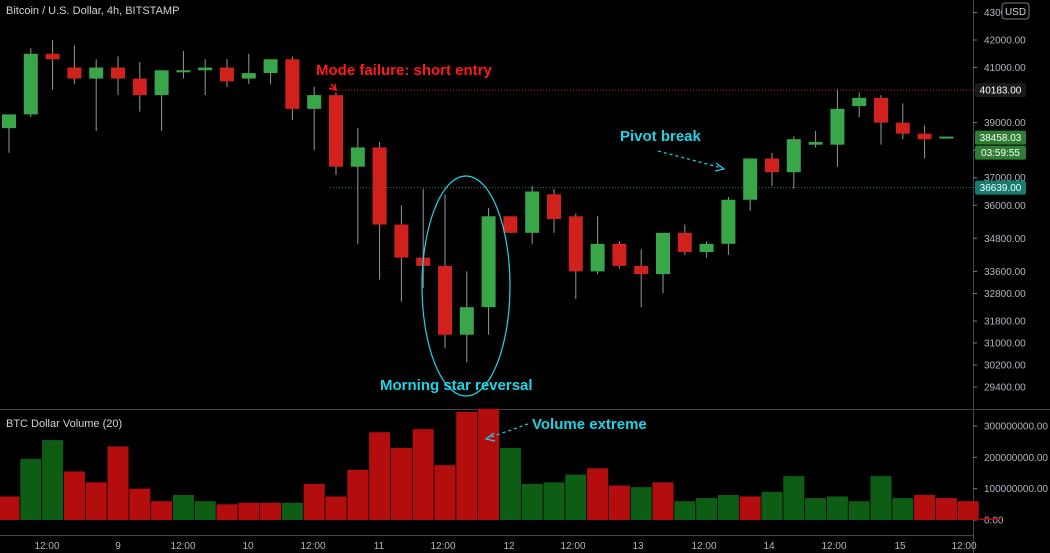  Describe the element at coordinates (490, 437) in the screenshot. I see `annotation-arrowhead-volume` at that location.